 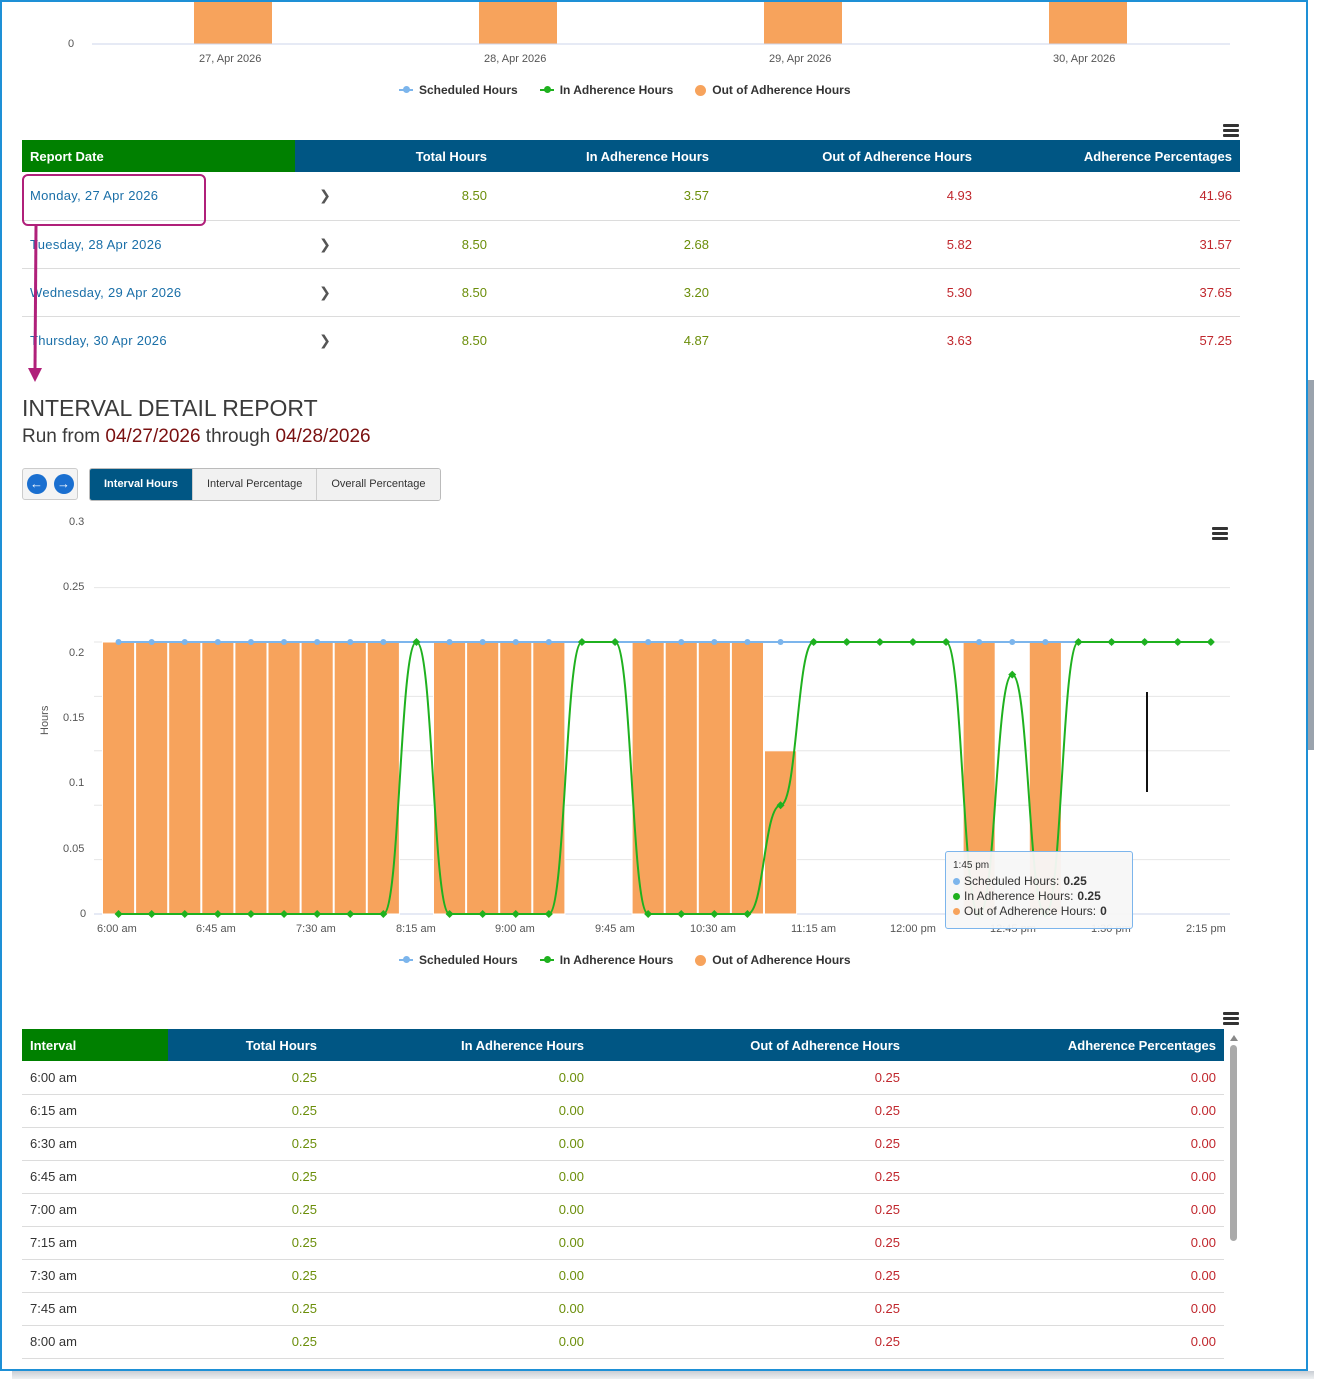 I want to click on col-report-date: Report Date, so click(x=158, y=156).